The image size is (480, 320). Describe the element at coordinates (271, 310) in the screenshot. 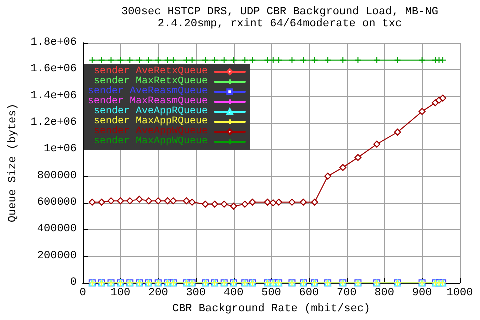

I see `x-axis-title: CBR Background Rate (mbit/sec)` at that location.